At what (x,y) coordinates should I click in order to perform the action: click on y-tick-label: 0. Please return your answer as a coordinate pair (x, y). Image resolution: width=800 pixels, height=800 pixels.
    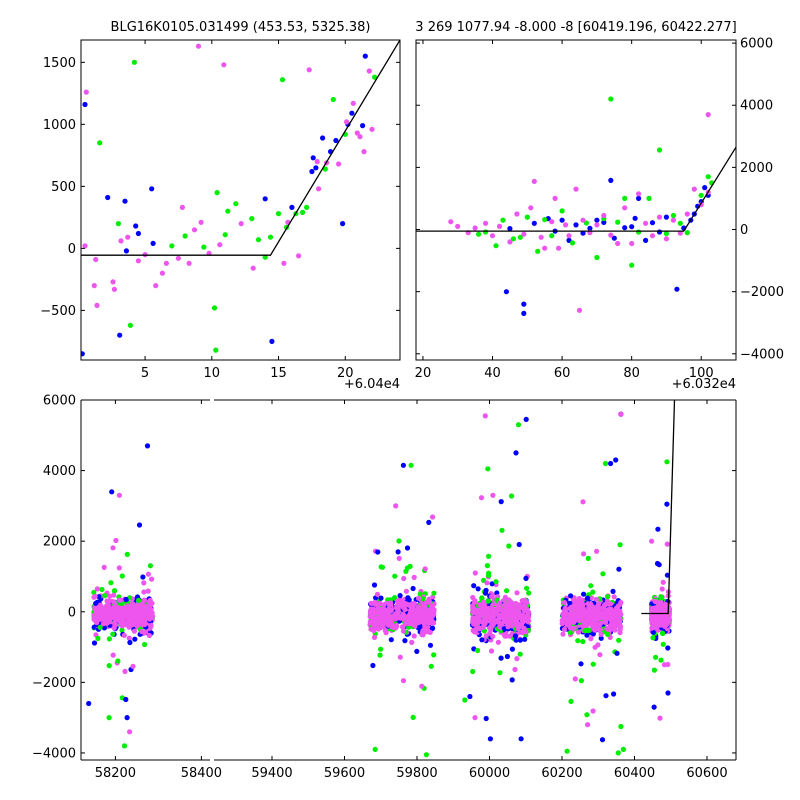
    Looking at the image, I should click on (744, 230).